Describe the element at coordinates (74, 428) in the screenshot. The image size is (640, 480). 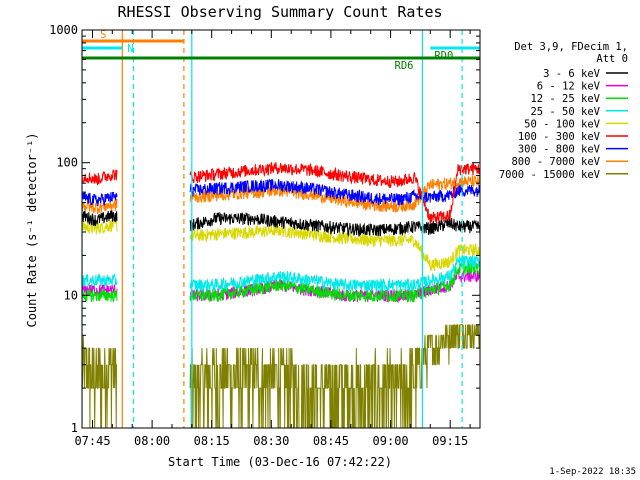
I see `y-tick-label: 1` at that location.